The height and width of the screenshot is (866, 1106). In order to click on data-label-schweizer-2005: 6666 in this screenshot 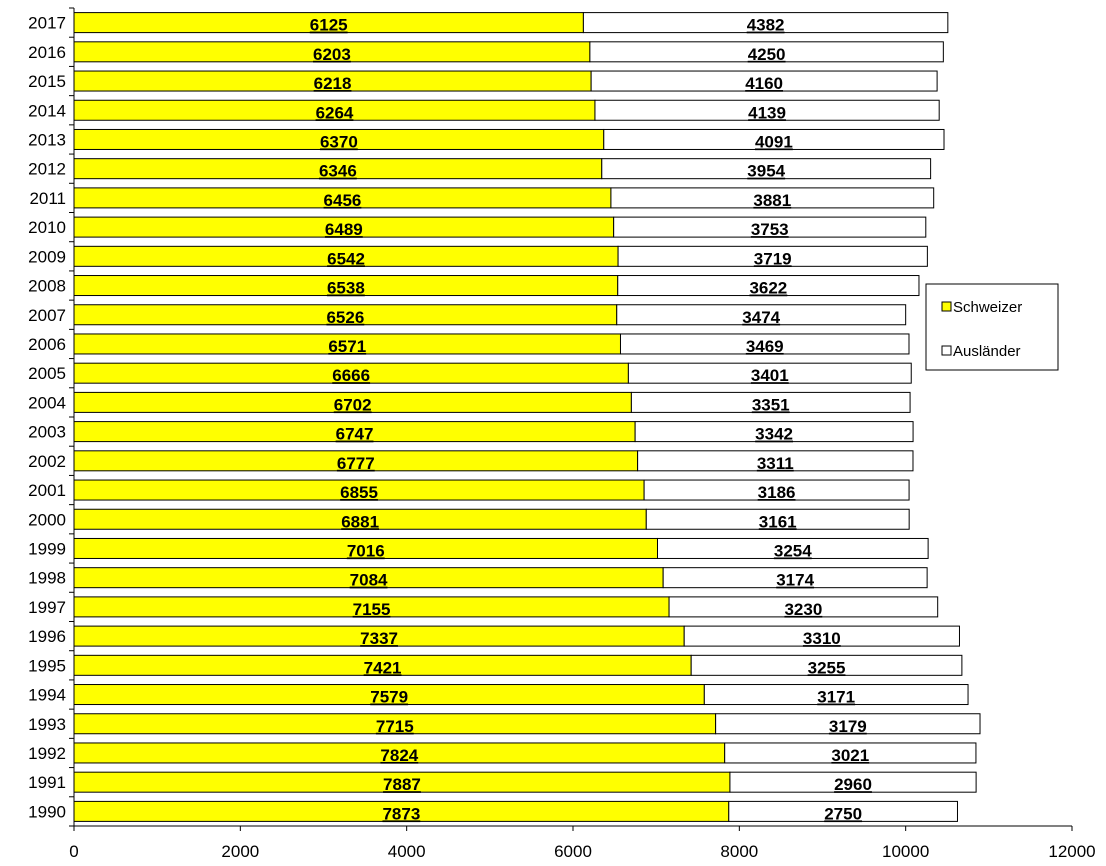, I will do `click(351, 375)`.